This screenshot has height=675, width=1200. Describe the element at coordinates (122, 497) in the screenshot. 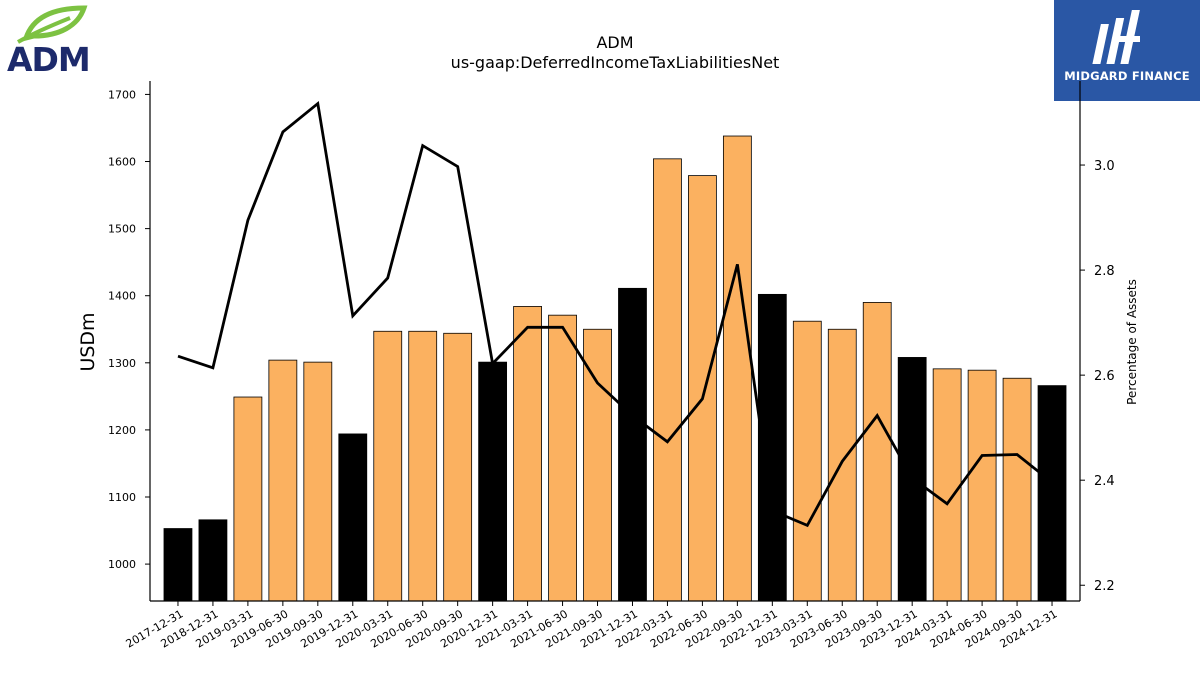

I see `y-tick-label: 1100` at that location.